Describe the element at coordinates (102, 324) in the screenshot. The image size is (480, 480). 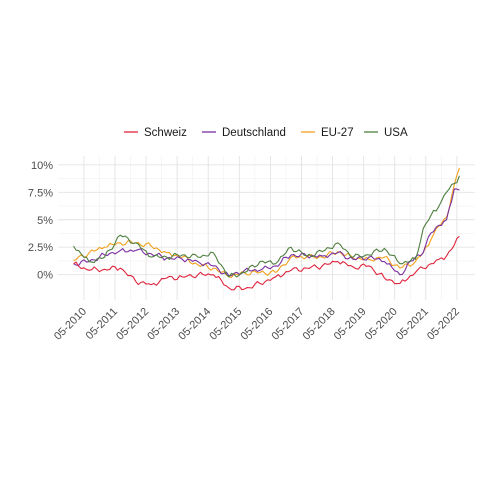
I see `x-tick-label: 05-2011` at that location.